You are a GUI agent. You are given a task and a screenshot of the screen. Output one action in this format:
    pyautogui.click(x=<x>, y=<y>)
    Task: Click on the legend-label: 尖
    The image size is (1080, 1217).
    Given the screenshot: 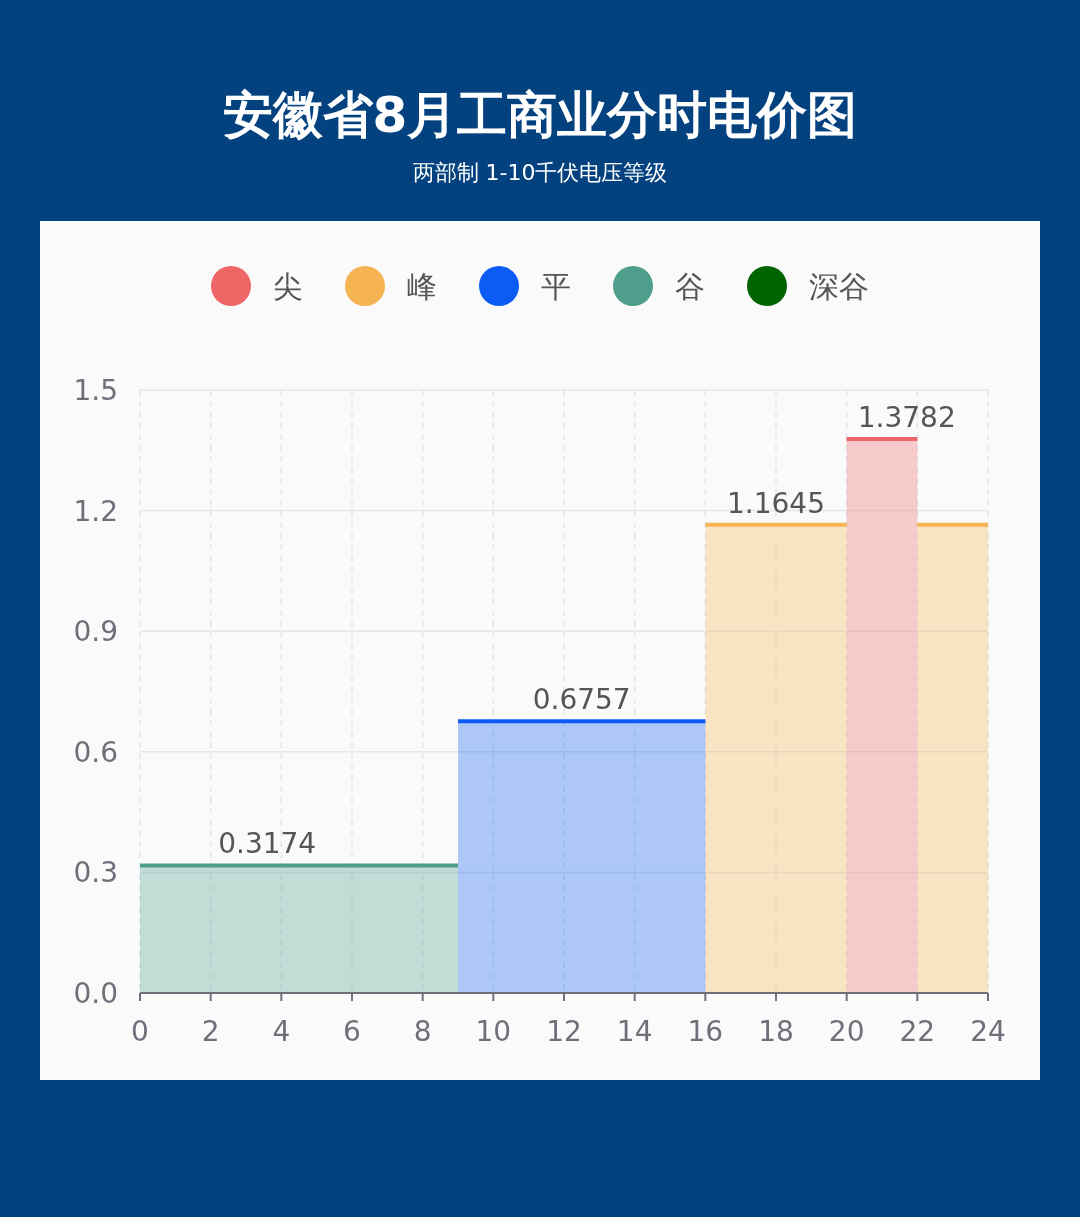 What is the action you would take?
    pyautogui.click(x=288, y=286)
    